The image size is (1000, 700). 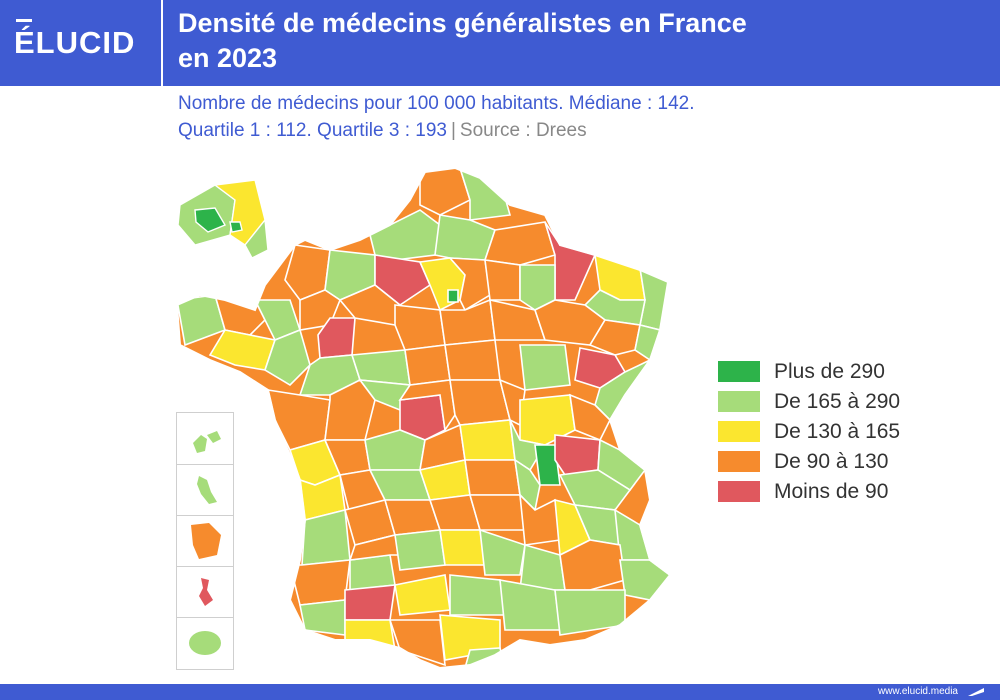 I want to click on inset-guyane, so click(x=205, y=541).